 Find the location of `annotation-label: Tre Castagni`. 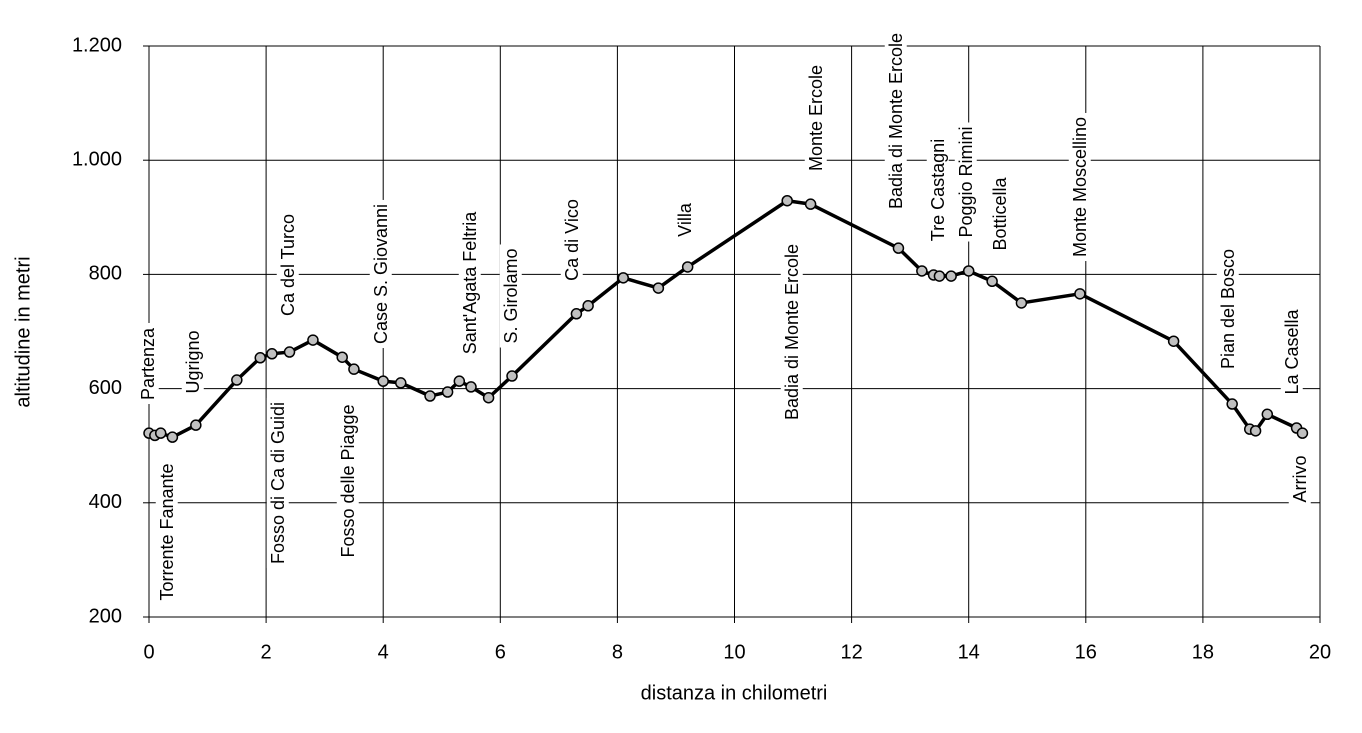

annotation-label: Tre Castagni is located at coordinates (938, 190).